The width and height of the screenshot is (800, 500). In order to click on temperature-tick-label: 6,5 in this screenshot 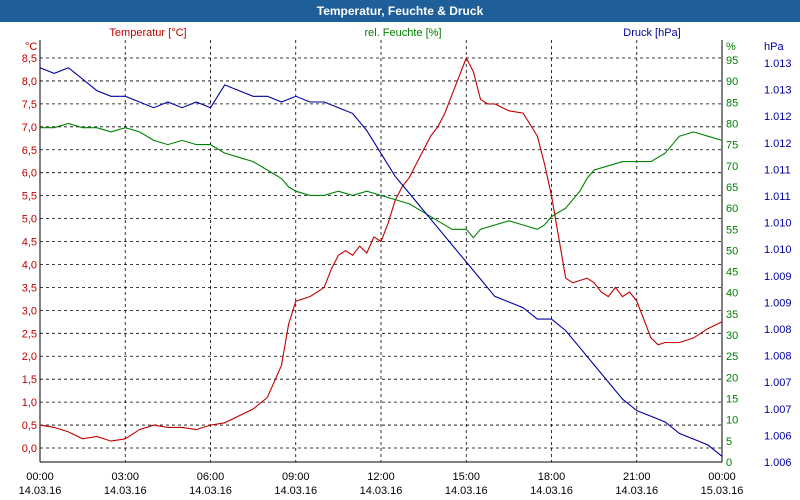, I will do `click(29, 151)`.